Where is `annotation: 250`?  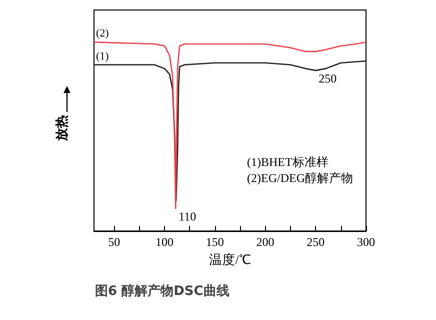
annotation: 250 is located at coordinates (327, 78).